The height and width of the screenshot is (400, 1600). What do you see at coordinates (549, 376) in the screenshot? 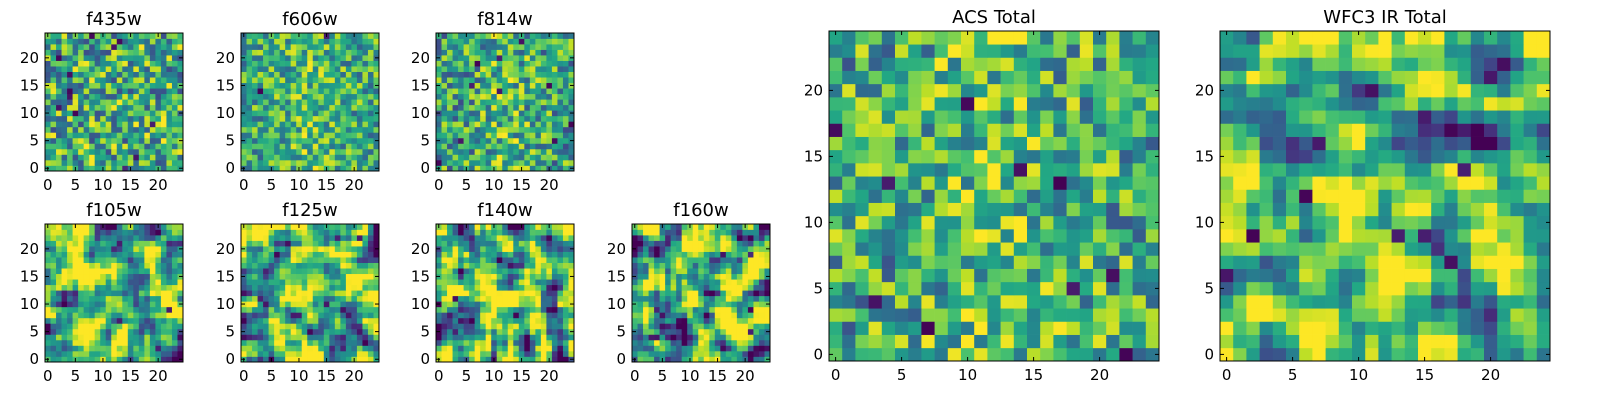
I see `x-tick-label: 20` at bounding box center [549, 376].